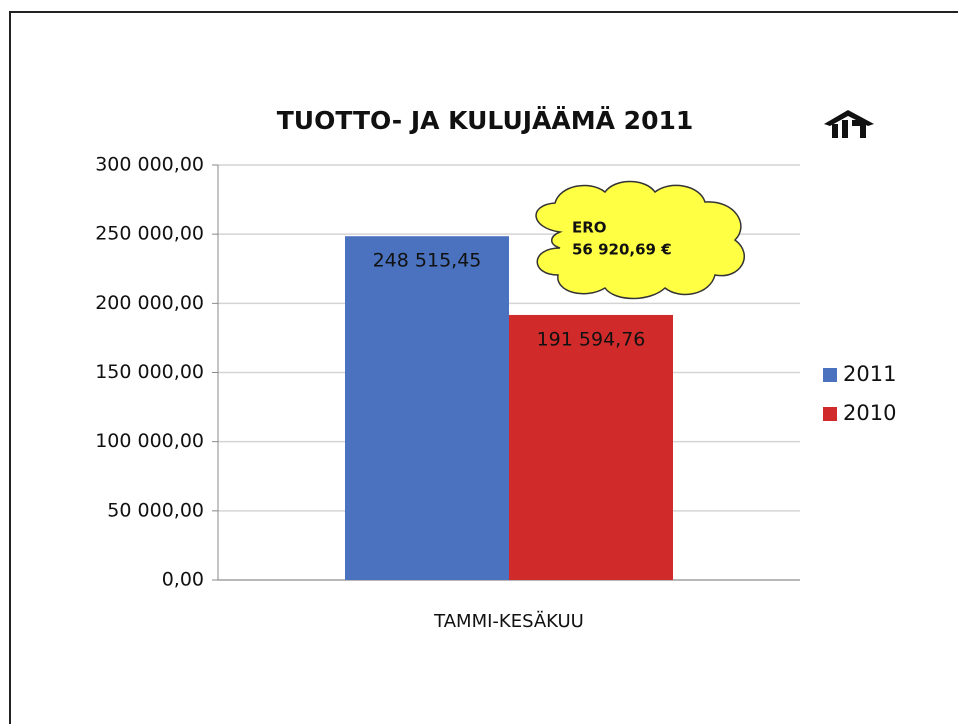 The width and height of the screenshot is (958, 728). What do you see at coordinates (508, 621) in the screenshot?
I see `x-tick-label: TAMMI-KESÄKUU` at bounding box center [508, 621].